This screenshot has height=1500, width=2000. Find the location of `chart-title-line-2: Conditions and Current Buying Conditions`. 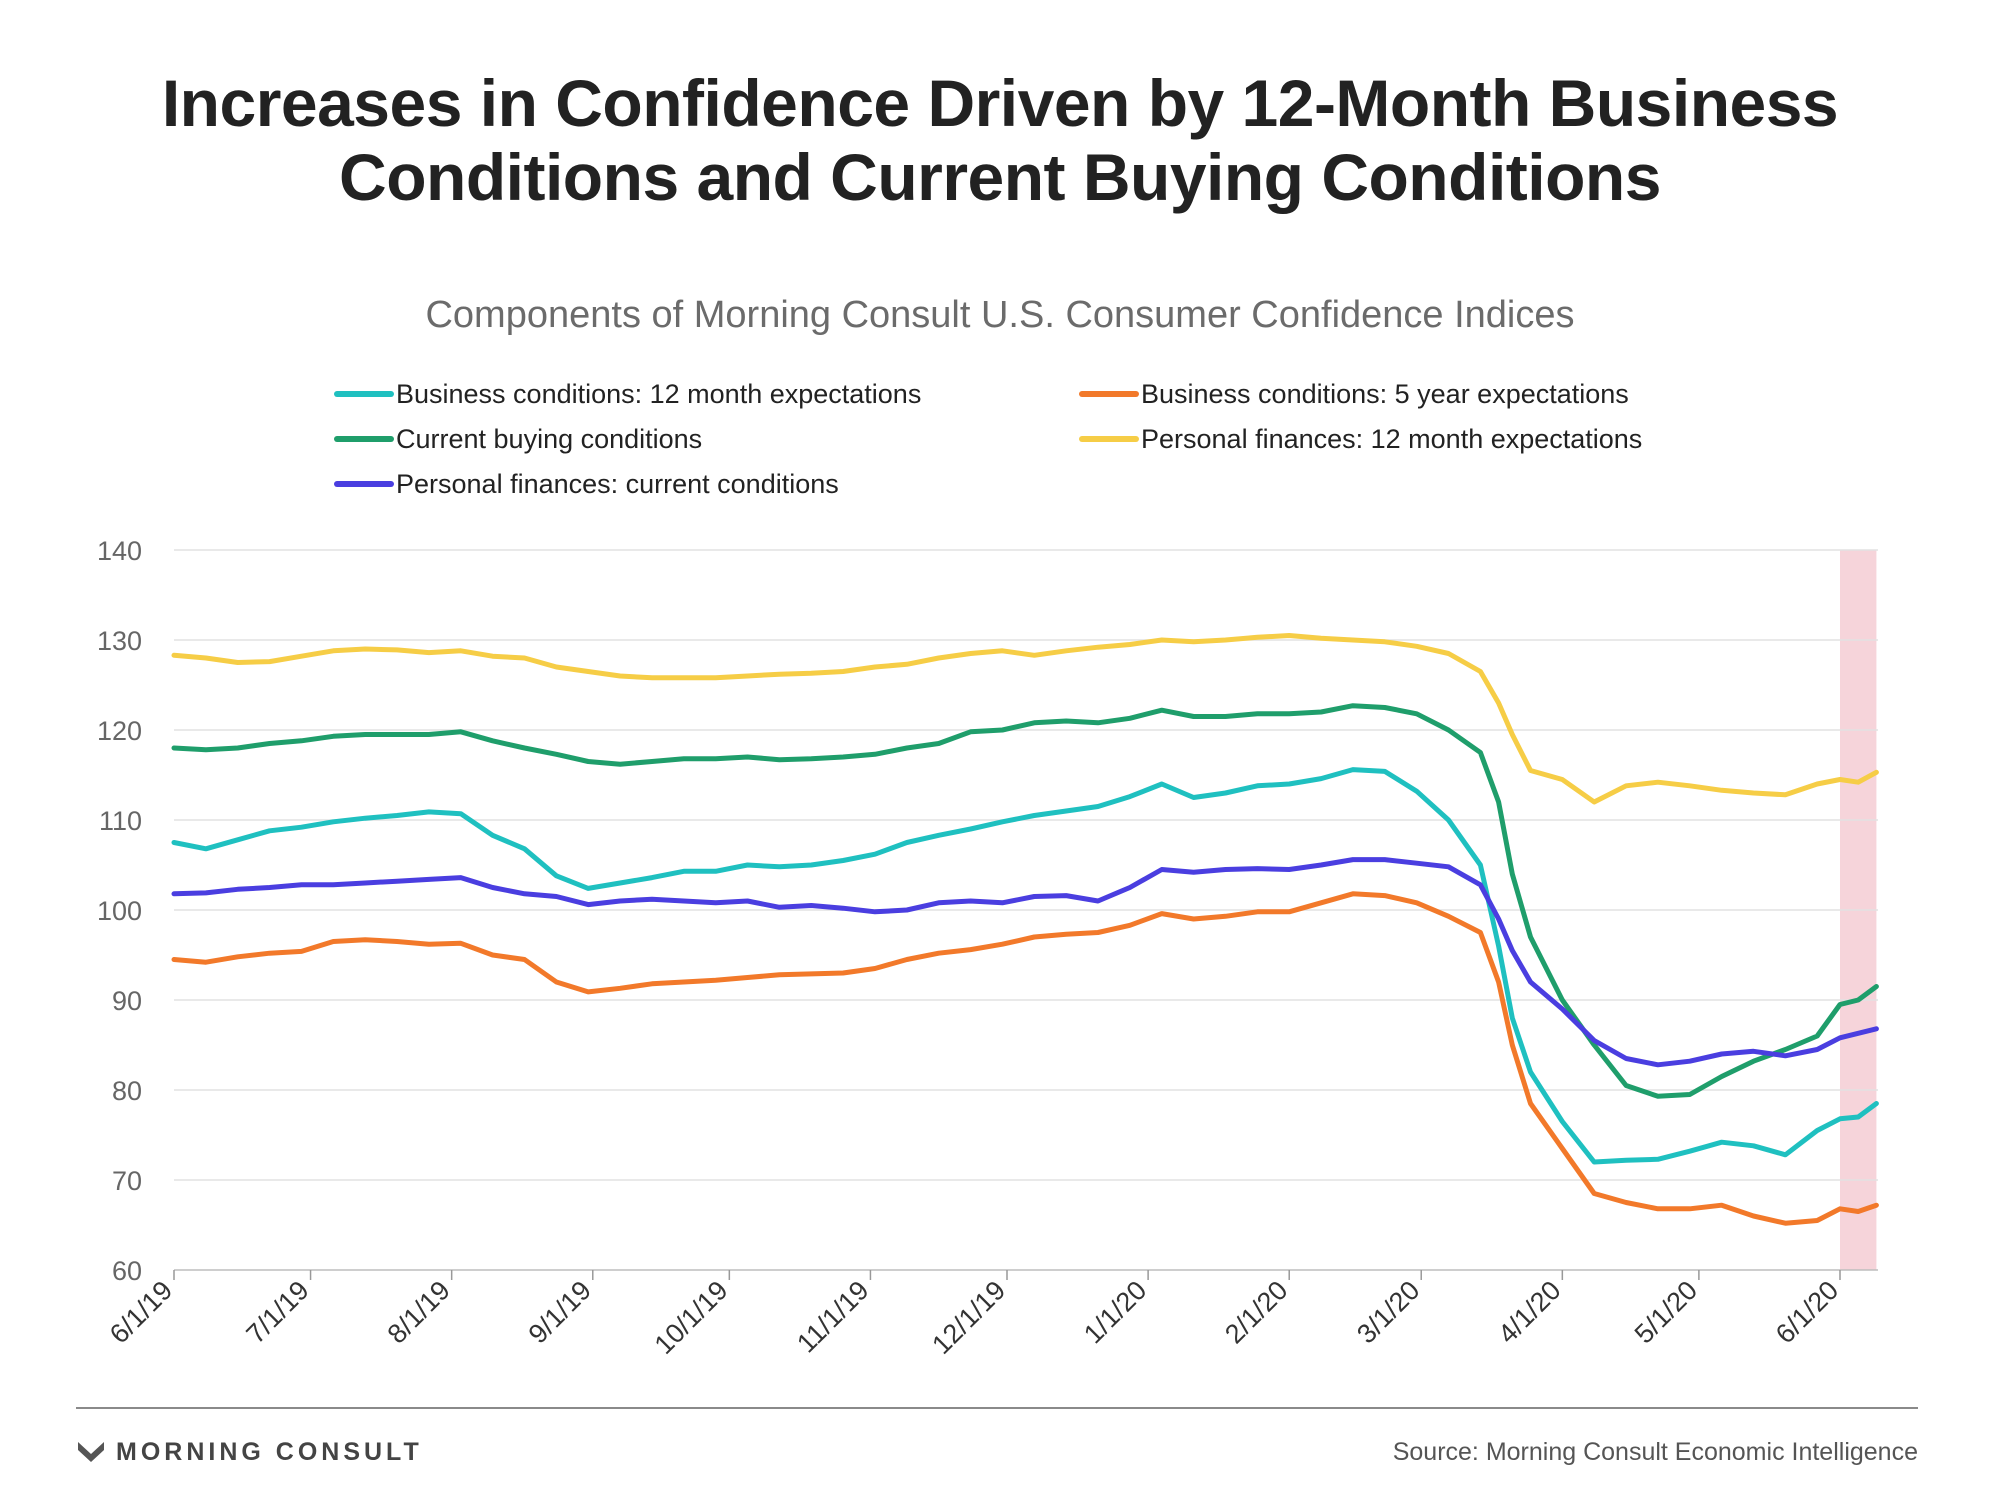

chart-title-line-2: Conditions and Current Buying Conditions is located at coordinates (1000, 177).